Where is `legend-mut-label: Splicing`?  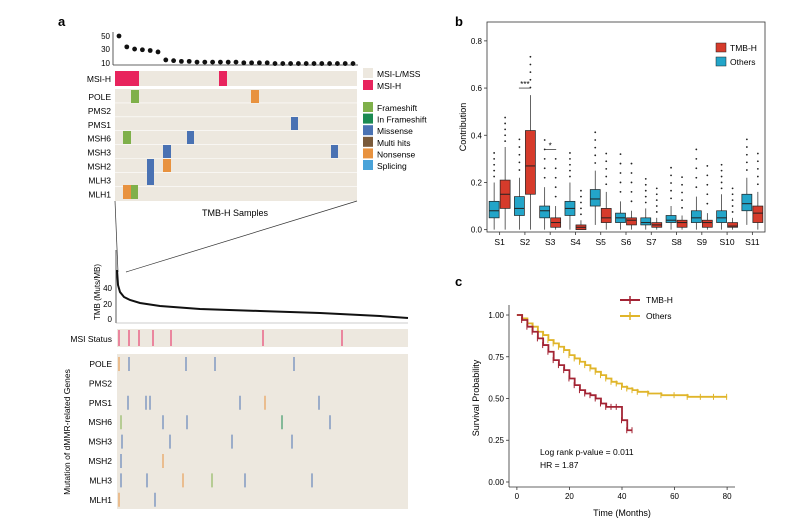 legend-mut-label: Splicing is located at coordinates (392, 166).